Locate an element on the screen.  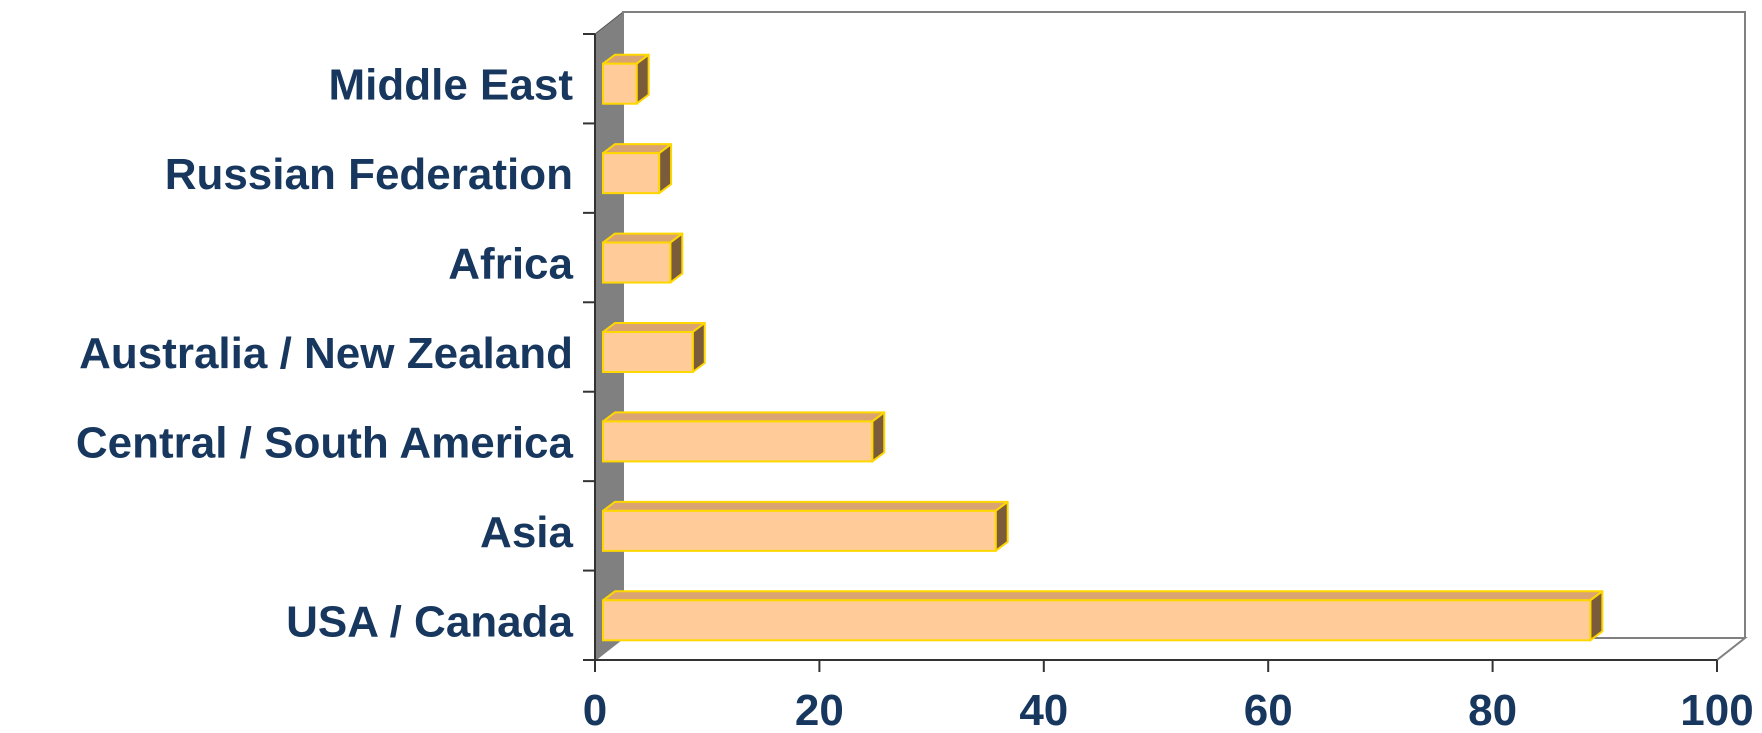
x-tick-label: 40 is located at coordinates (1043, 709).